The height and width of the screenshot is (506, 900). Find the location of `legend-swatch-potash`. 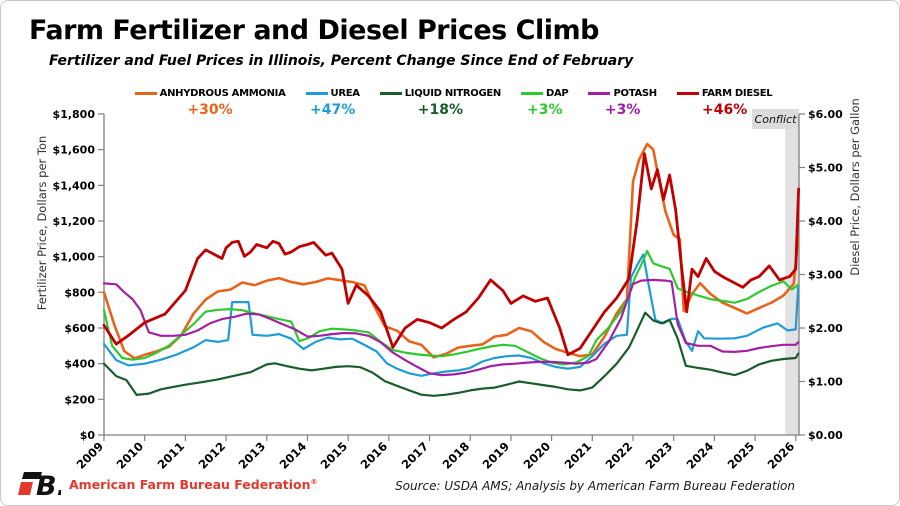

legend-swatch-potash is located at coordinates (599, 93).